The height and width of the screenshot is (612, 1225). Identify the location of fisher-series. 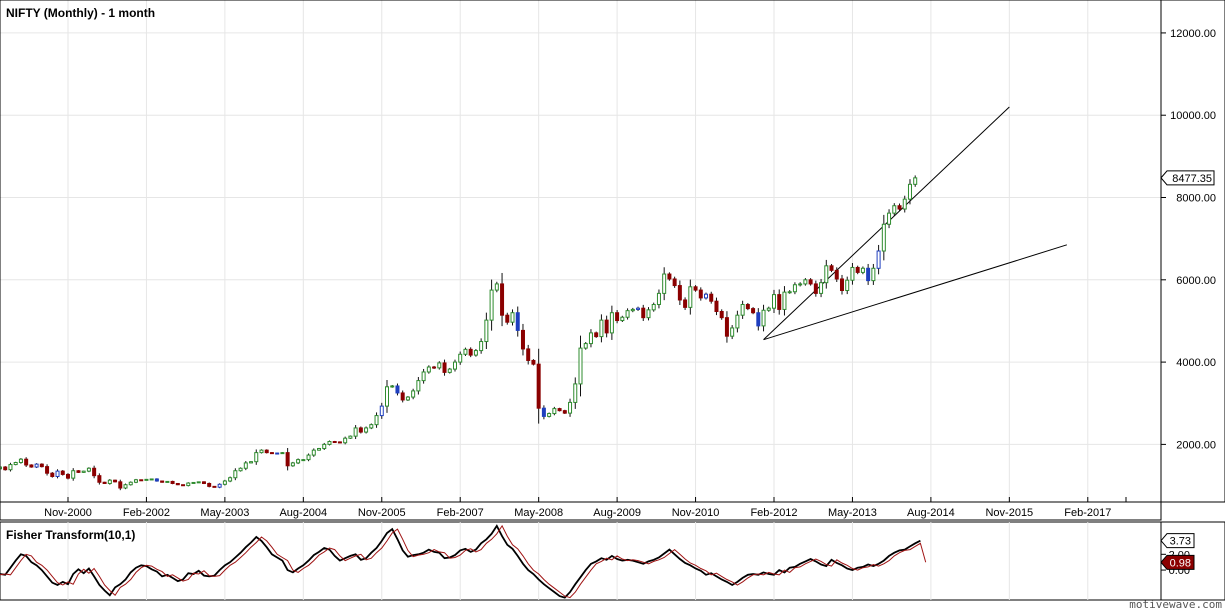
(463, 561).